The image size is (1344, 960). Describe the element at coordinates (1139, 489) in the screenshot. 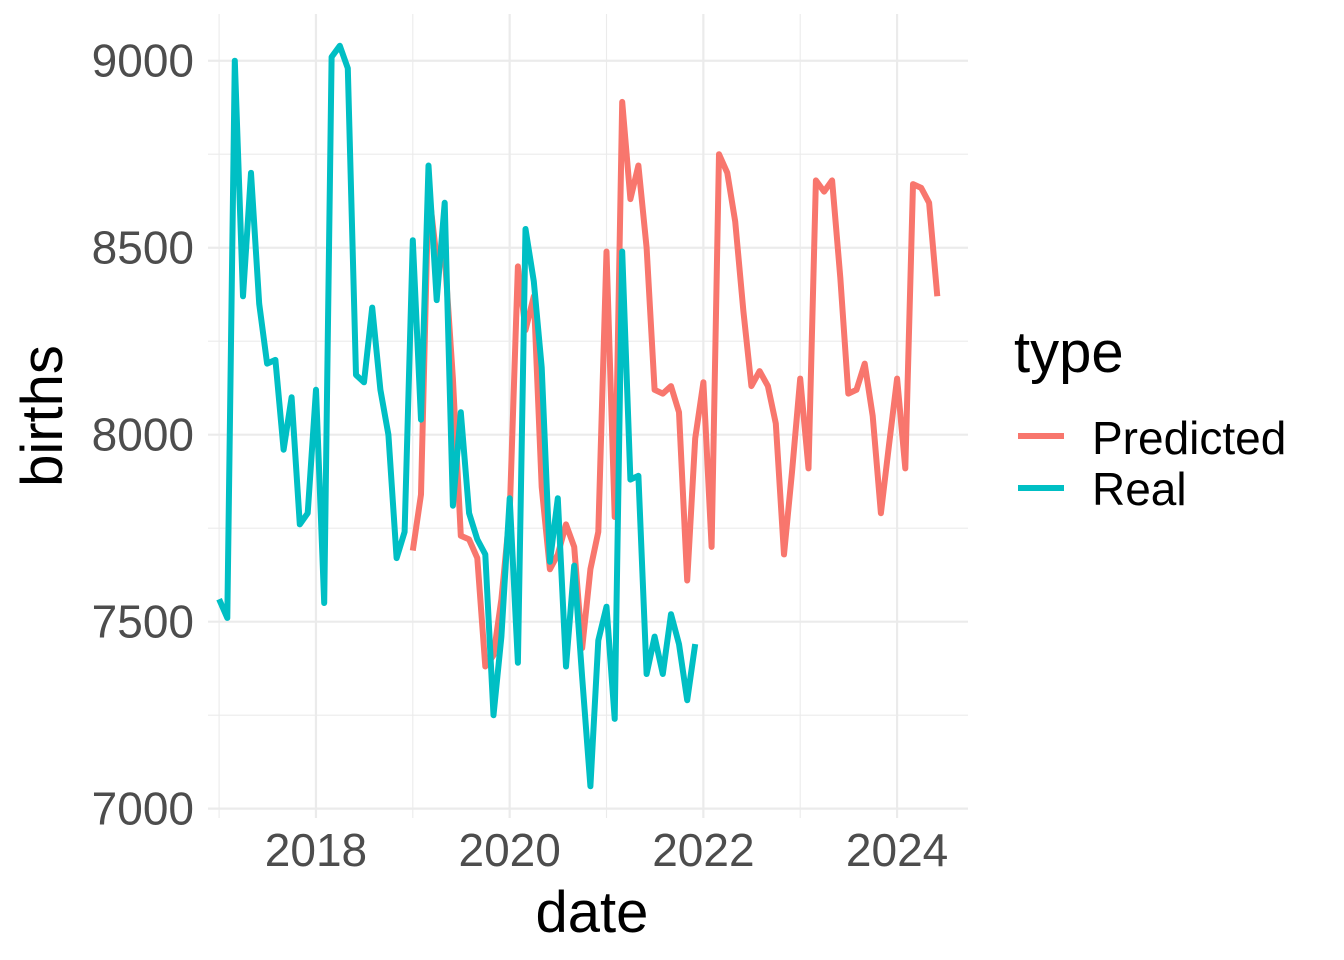

I see `legend-label-real: Real` at that location.